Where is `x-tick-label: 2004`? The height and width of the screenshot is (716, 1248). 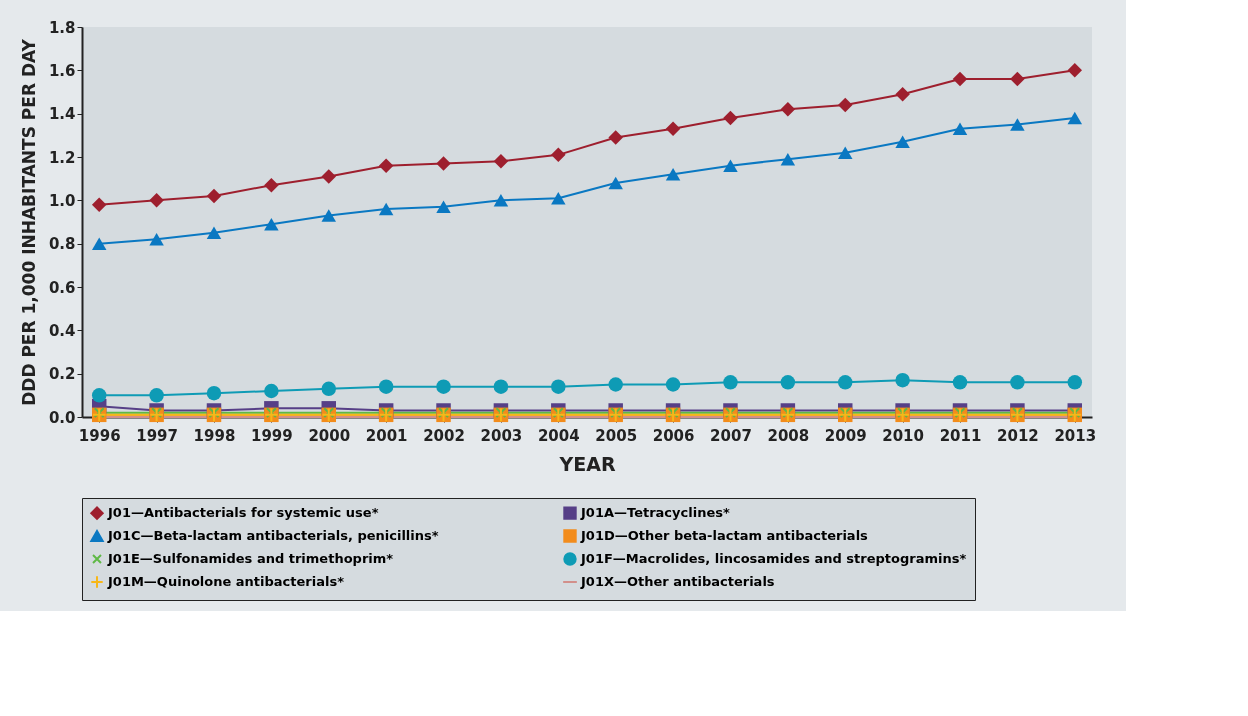
x-tick-label: 2004 is located at coordinates (558, 435).